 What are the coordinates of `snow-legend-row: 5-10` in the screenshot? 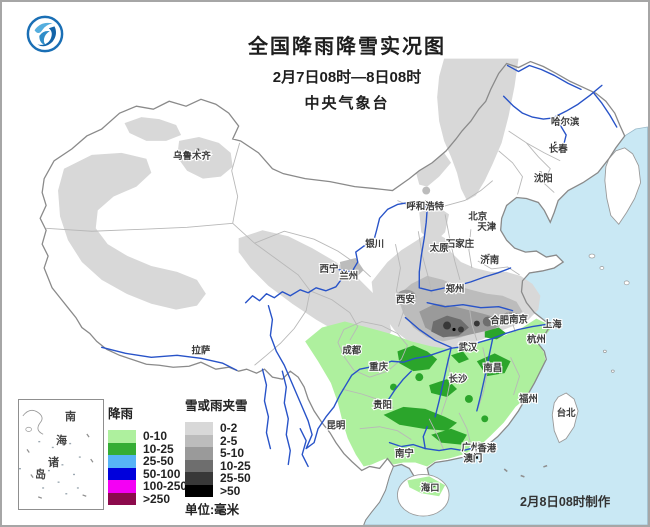 It's located at (218, 453).